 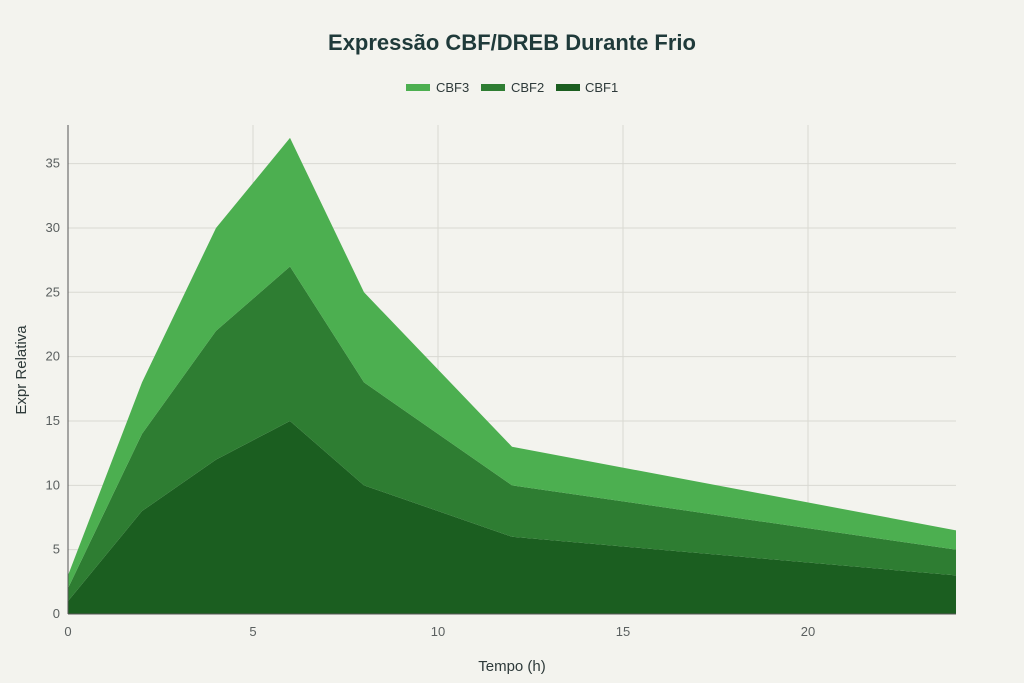 What do you see at coordinates (56, 613) in the screenshot?
I see `y-tick-label: 0` at bounding box center [56, 613].